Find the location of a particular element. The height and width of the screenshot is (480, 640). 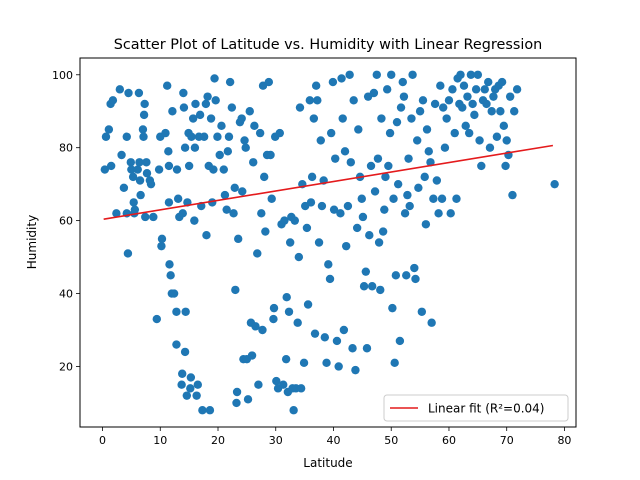

x-tick-label: 20 is located at coordinates (218, 440).